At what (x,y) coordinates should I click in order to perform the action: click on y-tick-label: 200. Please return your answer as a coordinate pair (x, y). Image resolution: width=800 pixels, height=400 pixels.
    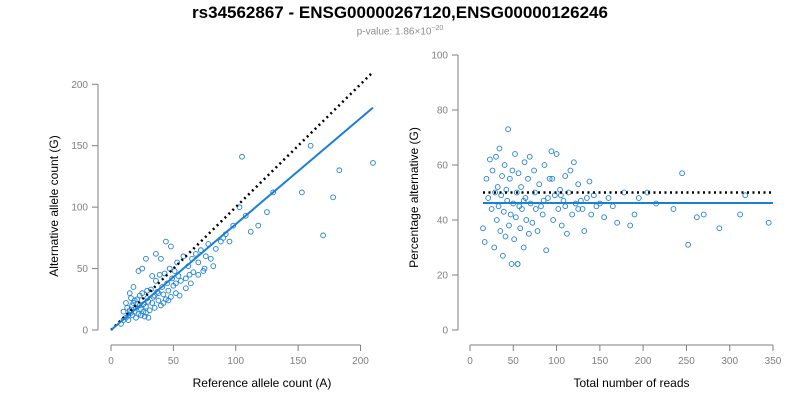
    Looking at the image, I should click on (79, 85).